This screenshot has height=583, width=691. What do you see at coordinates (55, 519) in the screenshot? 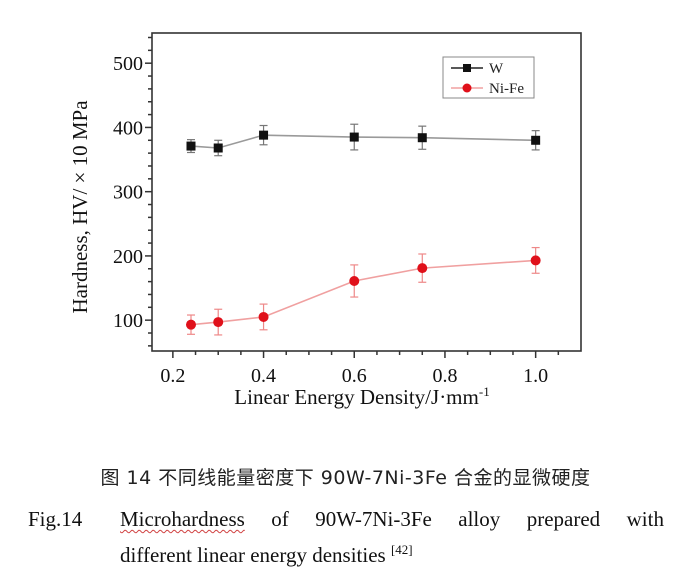
I see `caption-figure-label: Fig.14` at bounding box center [55, 519].